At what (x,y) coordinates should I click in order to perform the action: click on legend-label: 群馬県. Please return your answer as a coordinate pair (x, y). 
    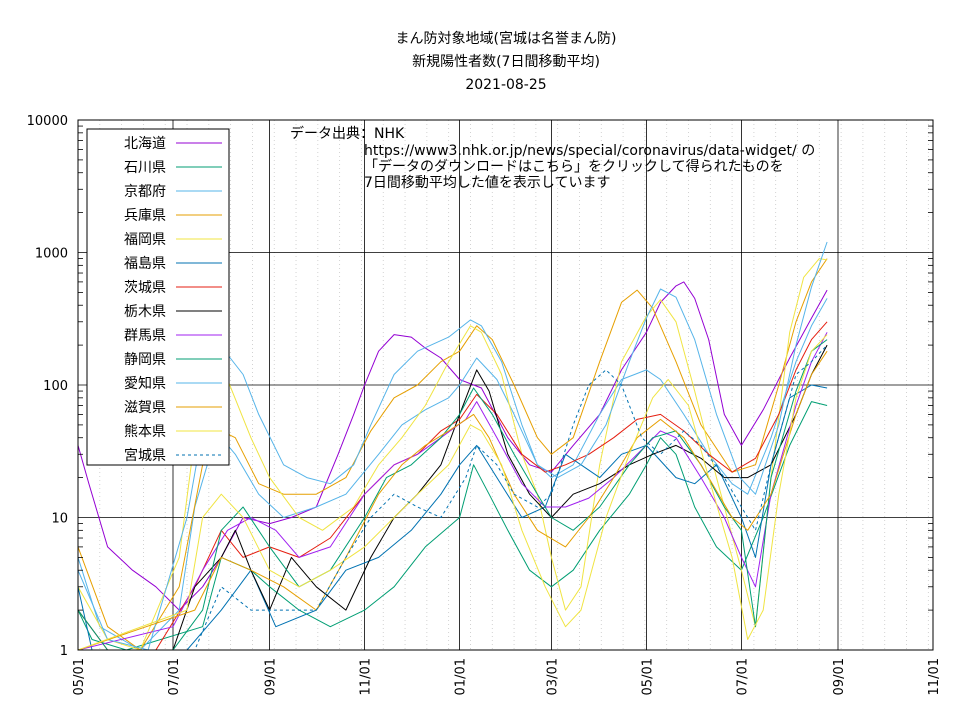
    Looking at the image, I should click on (145, 336).